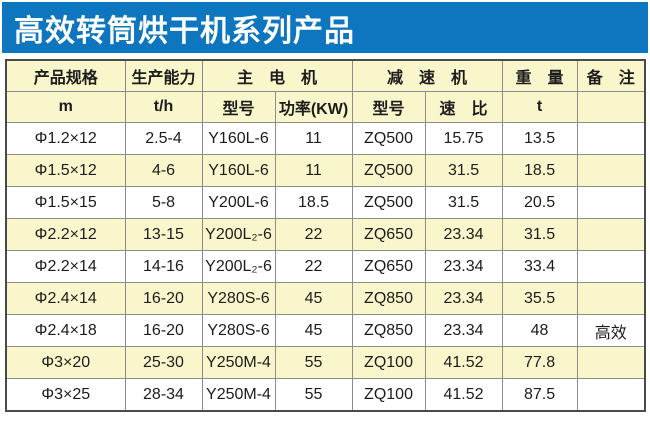 This screenshot has height=422, width=650. Describe the element at coordinates (163, 107) in the screenshot. I see `unit-header-th: t/h` at that location.